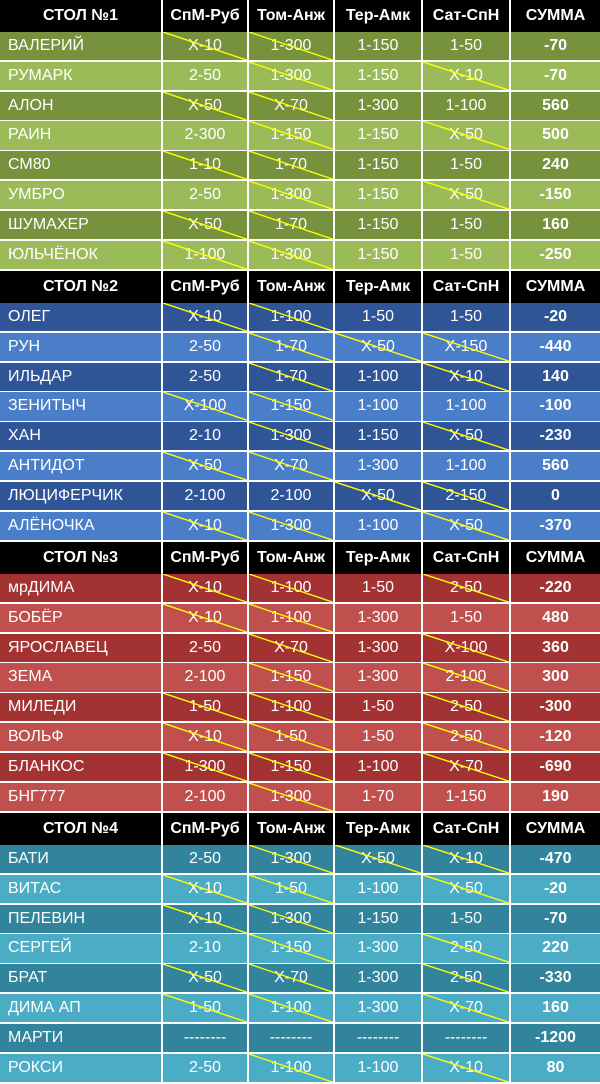 This screenshot has height=1084, width=600. What do you see at coordinates (555, 859) in the screenshot?
I see `sum-cell: -470` at bounding box center [555, 859].